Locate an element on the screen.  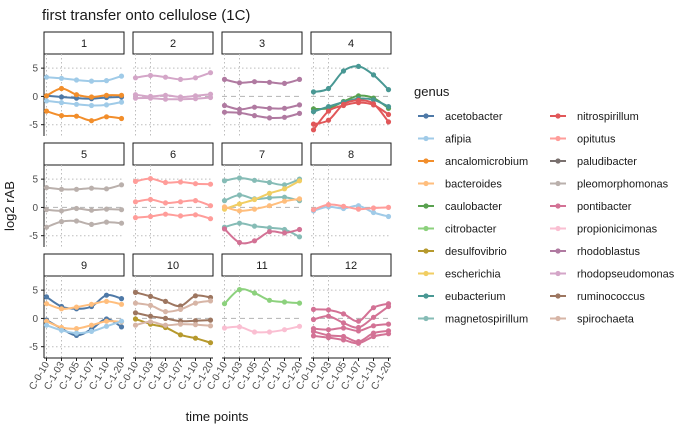
legend-item-pontibacter: pontibacter is located at coordinates (591, 207).